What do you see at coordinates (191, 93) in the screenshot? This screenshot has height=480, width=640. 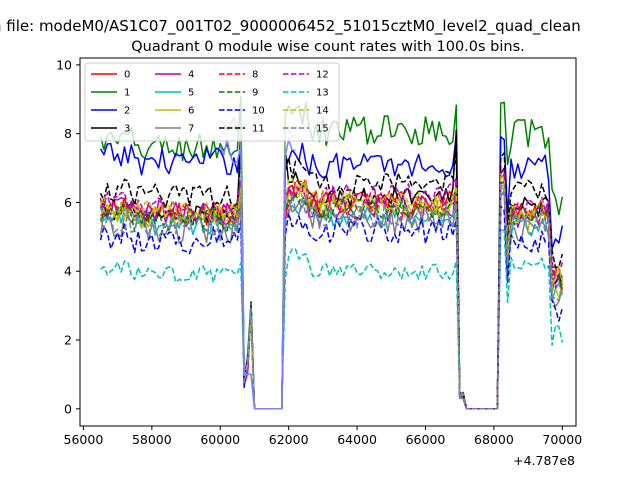 I see `legend-label-5: 5` at bounding box center [191, 93].